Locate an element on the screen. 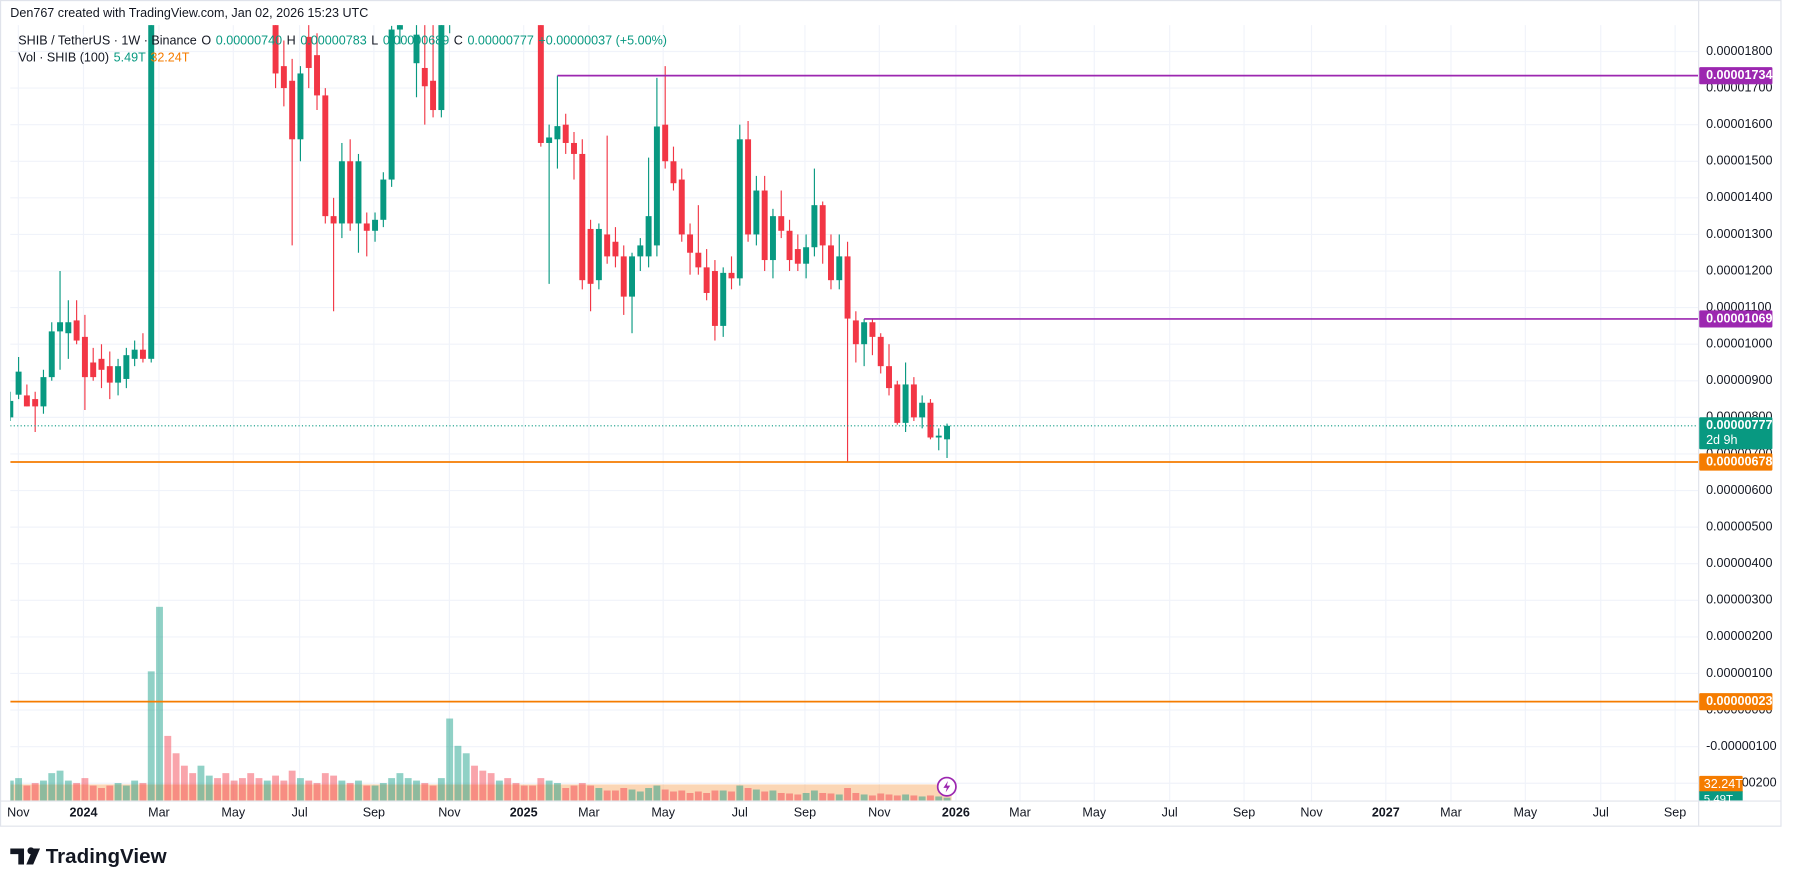  y-tick-label: 0.00001800 is located at coordinates (1739, 51).